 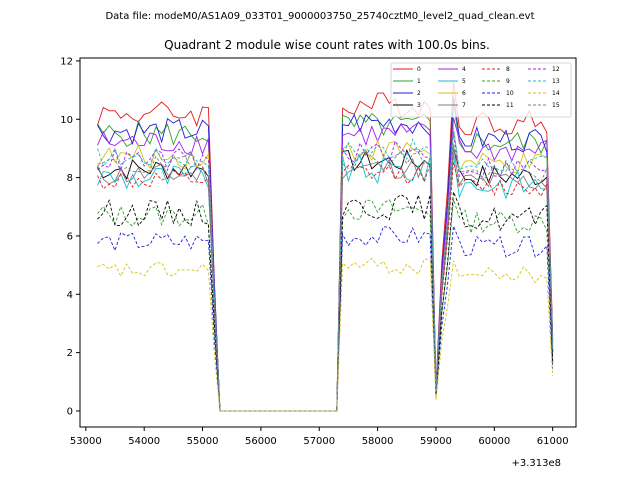 What do you see at coordinates (419, 81) in the screenshot?
I see `legend-label-1: 1` at bounding box center [419, 81].